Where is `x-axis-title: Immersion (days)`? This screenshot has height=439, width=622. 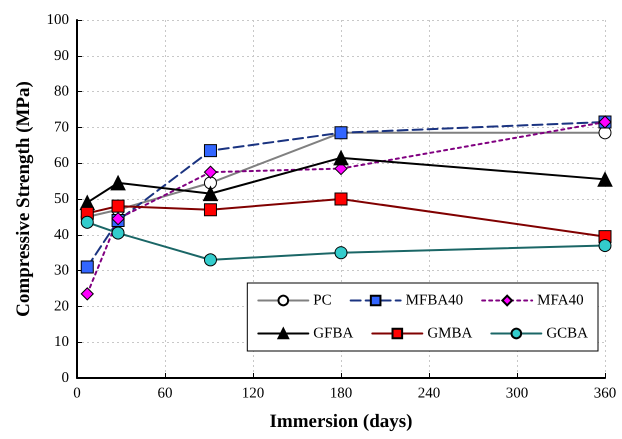 x-axis-title: Immersion (days) is located at coordinates (341, 421).